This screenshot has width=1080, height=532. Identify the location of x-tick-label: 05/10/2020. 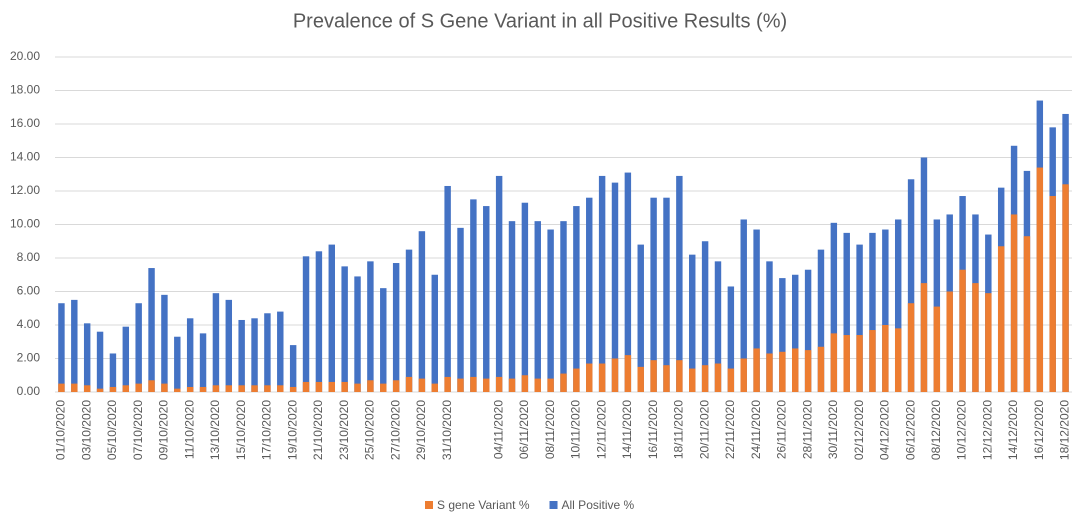
(112, 430).